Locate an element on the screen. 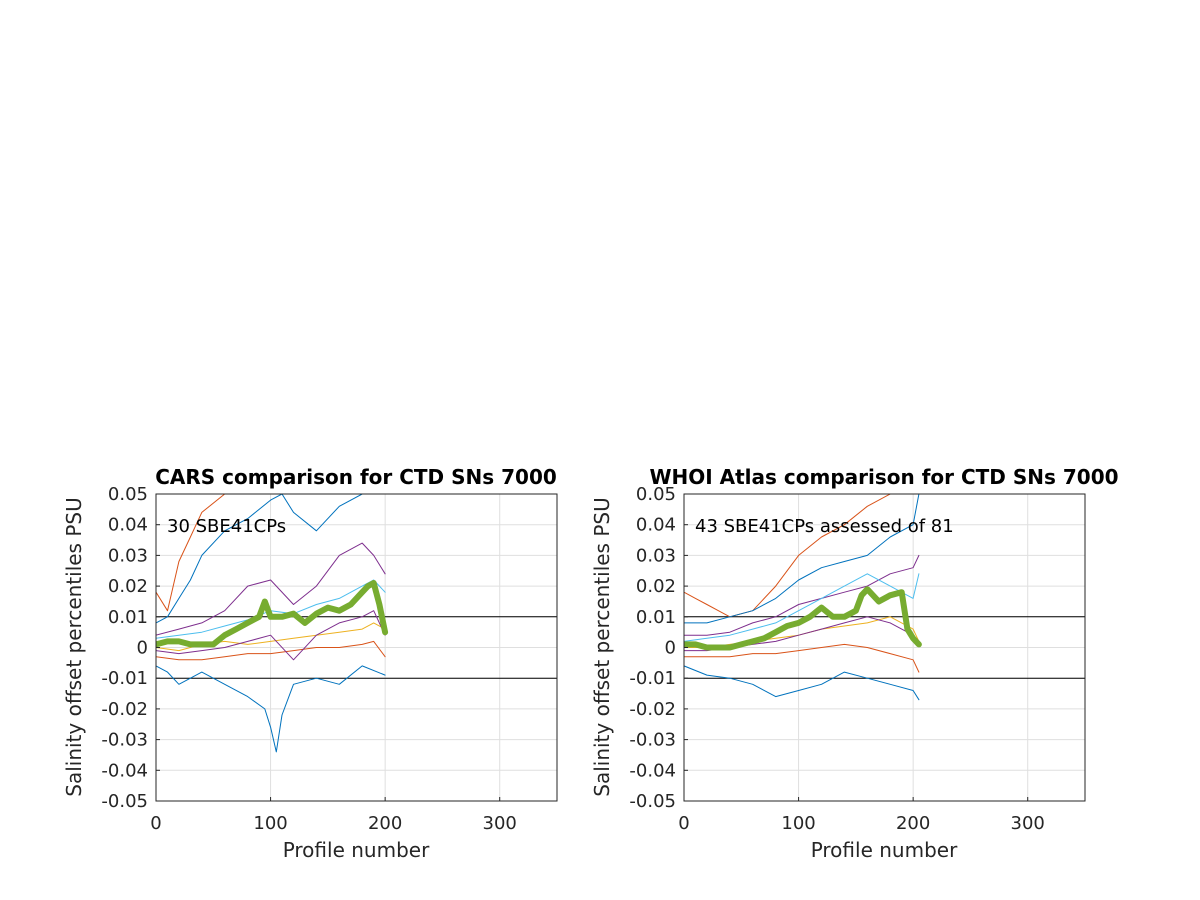 The height and width of the screenshot is (900, 1200). chart-title: CARS comparison for CTD SNs 7000 is located at coordinates (356, 477).